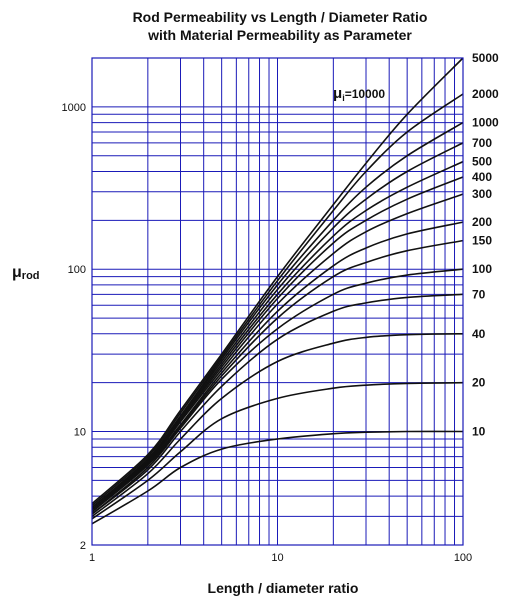 This screenshot has width=505, height=601. Describe the element at coordinates (92, 558) in the screenshot. I see `x-tick-label: 1` at that location.